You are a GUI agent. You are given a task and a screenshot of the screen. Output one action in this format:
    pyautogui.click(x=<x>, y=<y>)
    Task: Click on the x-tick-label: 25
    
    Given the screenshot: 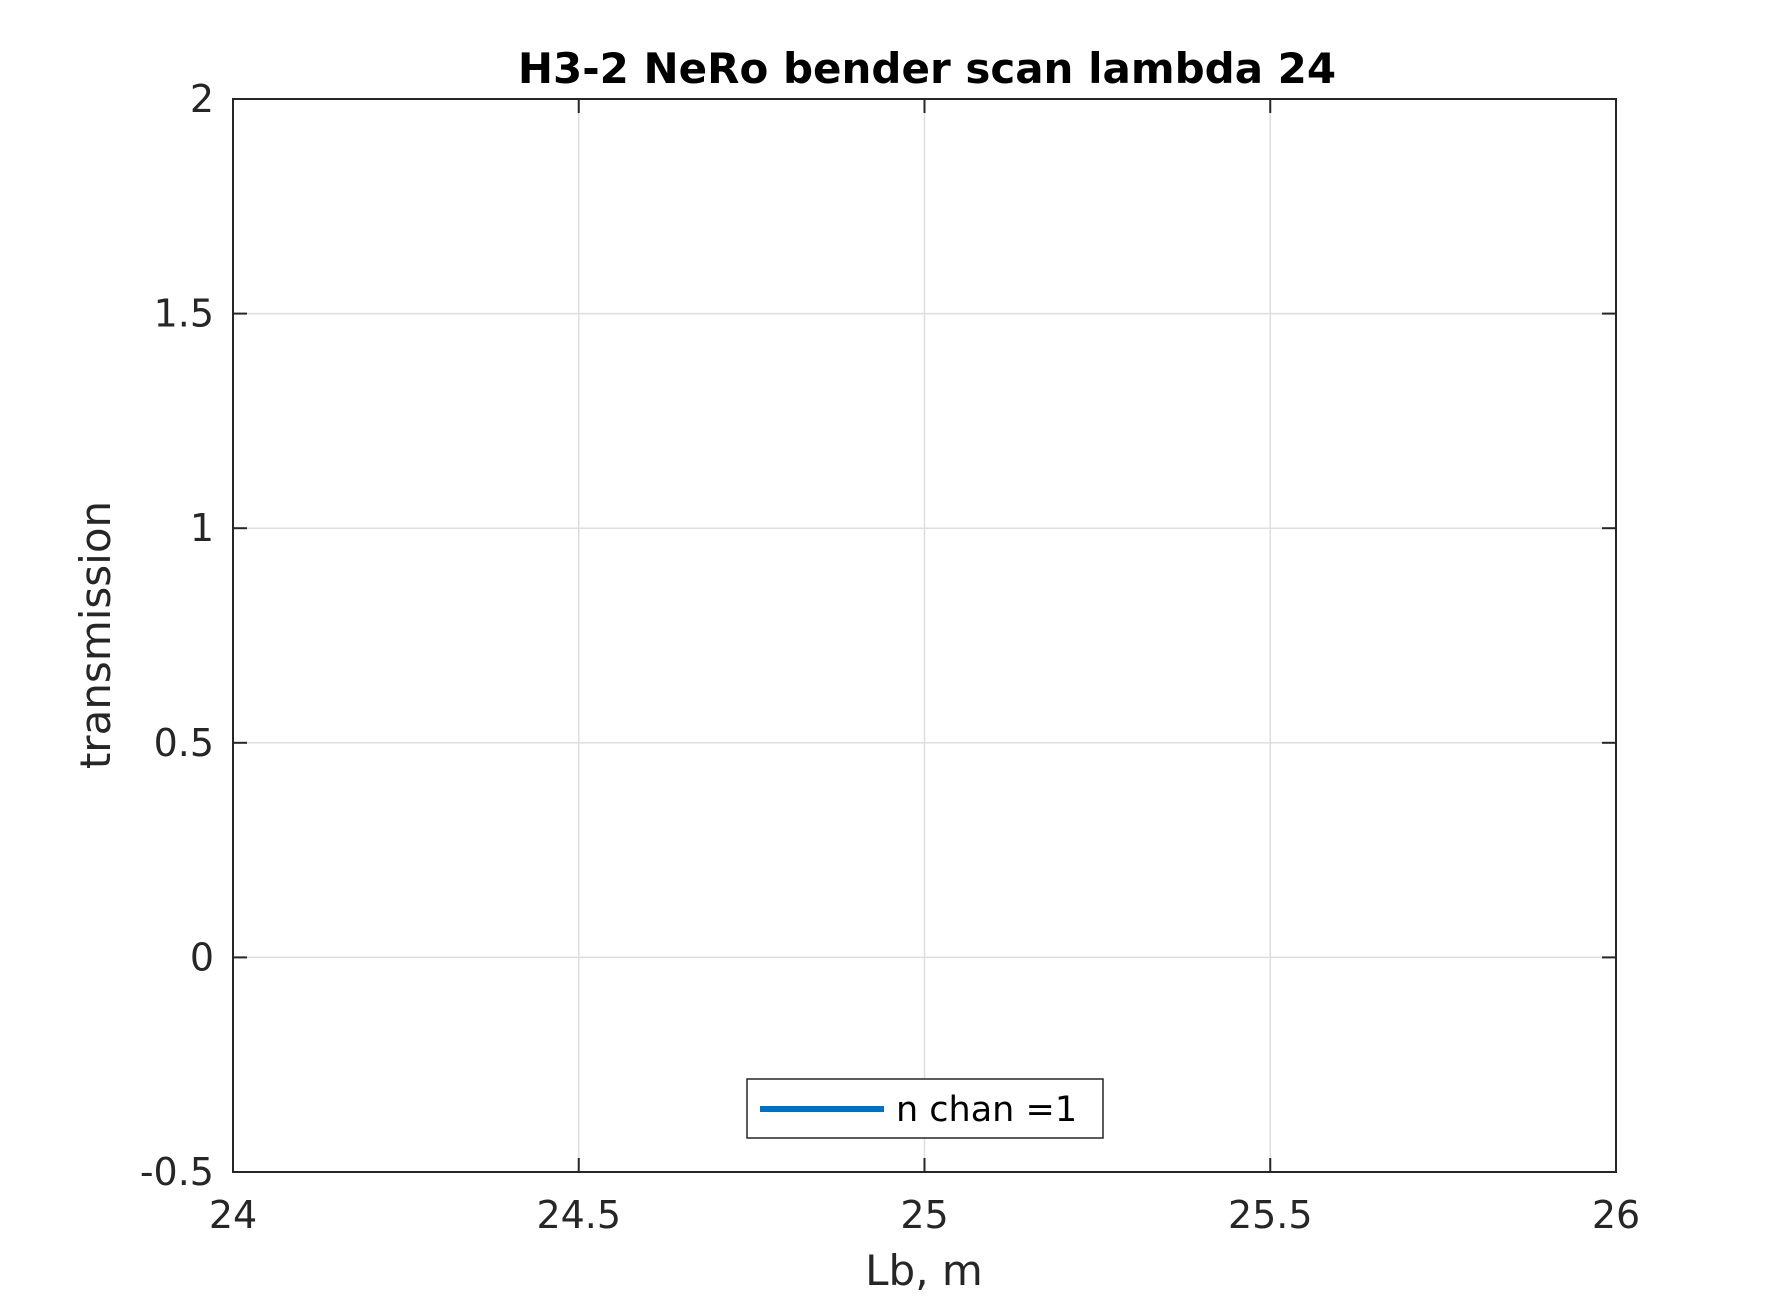 What is the action you would take?
    pyautogui.click(x=924, y=1215)
    